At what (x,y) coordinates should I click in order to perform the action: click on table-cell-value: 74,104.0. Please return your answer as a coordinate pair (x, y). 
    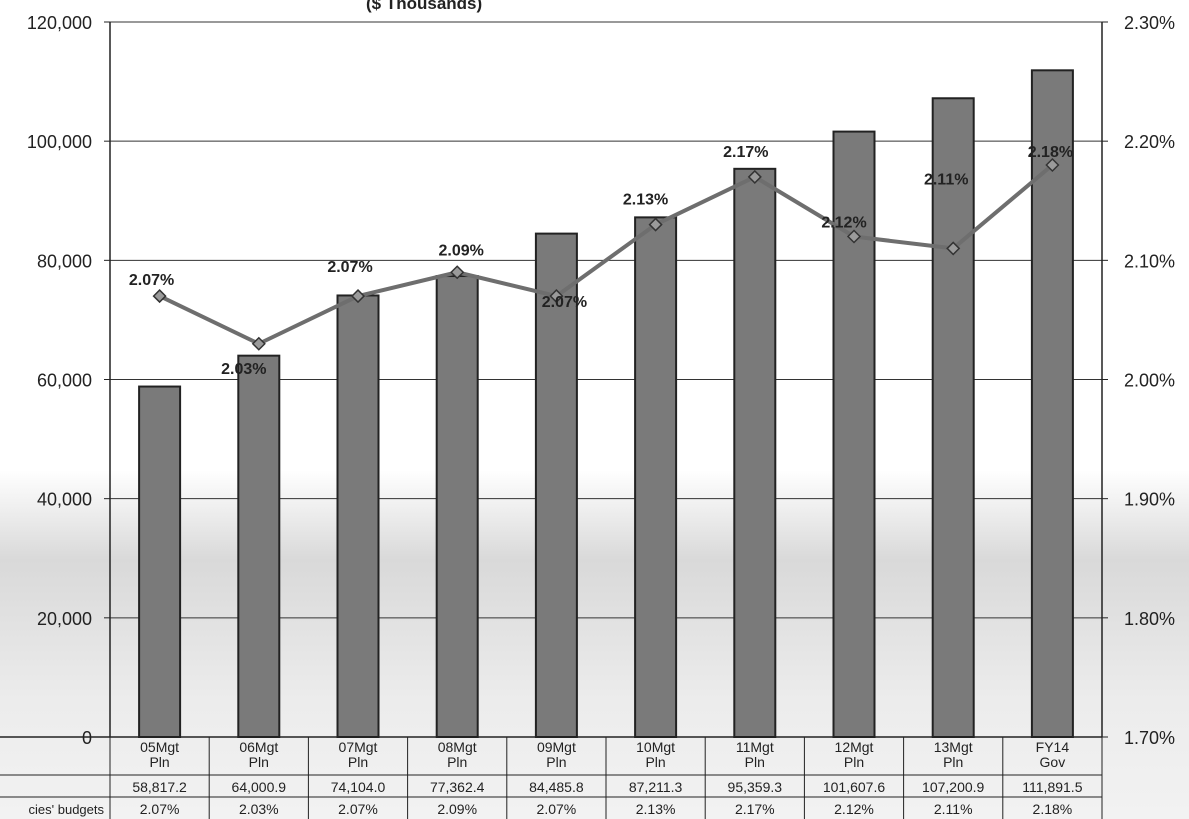
    Looking at the image, I should click on (358, 787).